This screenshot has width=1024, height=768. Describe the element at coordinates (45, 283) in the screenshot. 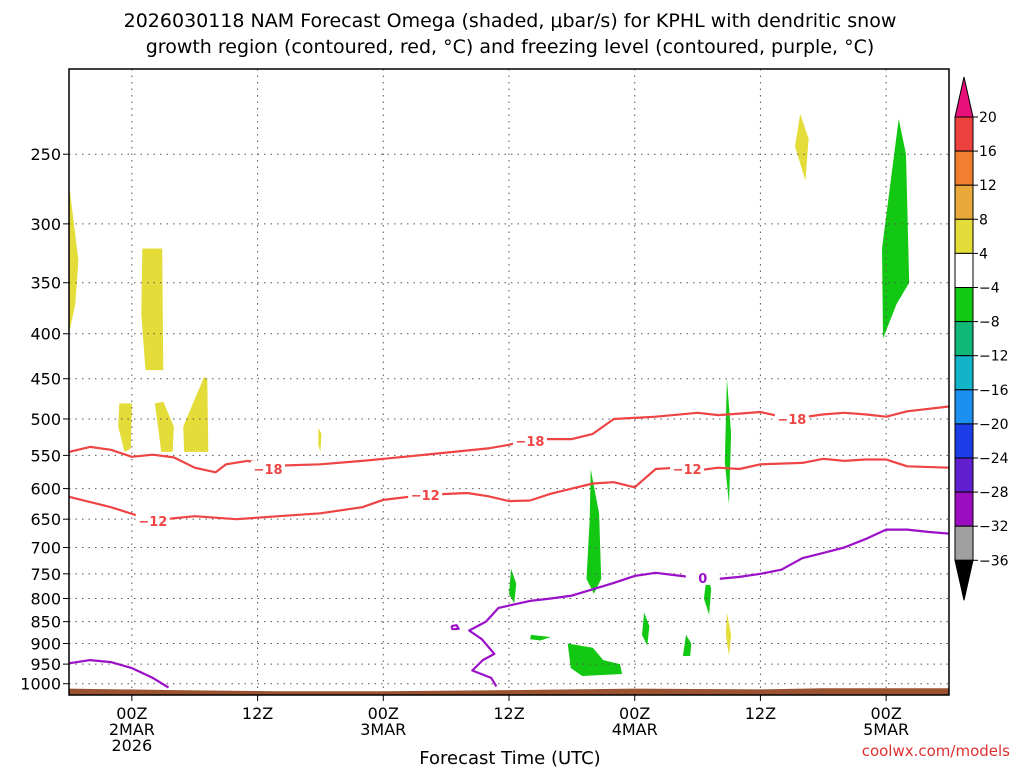

I see `ytick-label-350: 350` at that location.